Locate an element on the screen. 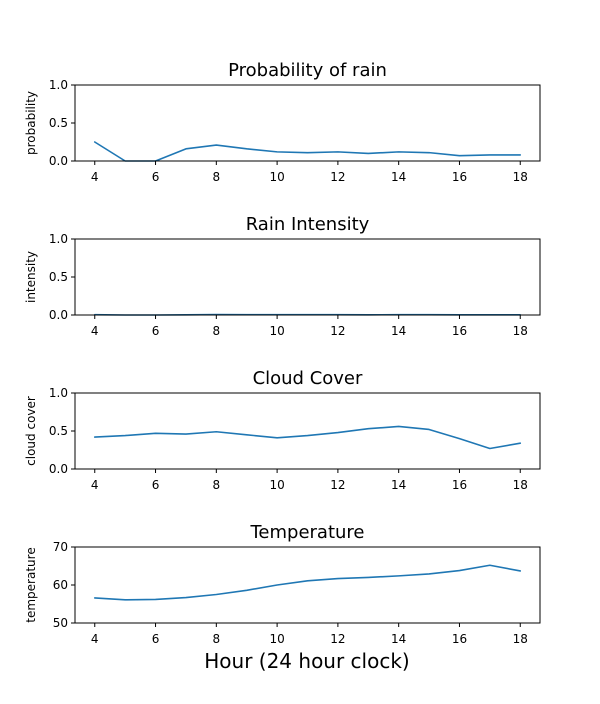 This screenshot has width=600, height=704. y-tick-label: 60 is located at coordinates (60, 585).